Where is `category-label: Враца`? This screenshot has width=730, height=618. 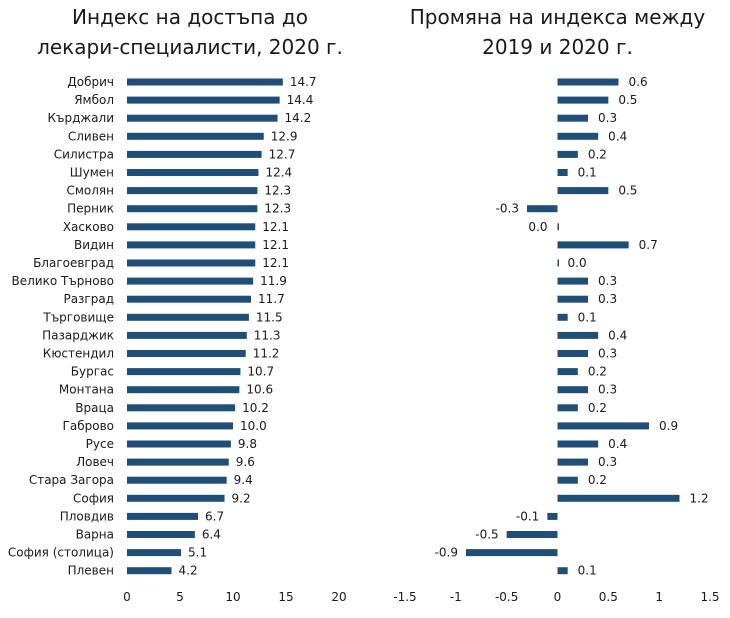 category-label: Враца is located at coordinates (94, 408).